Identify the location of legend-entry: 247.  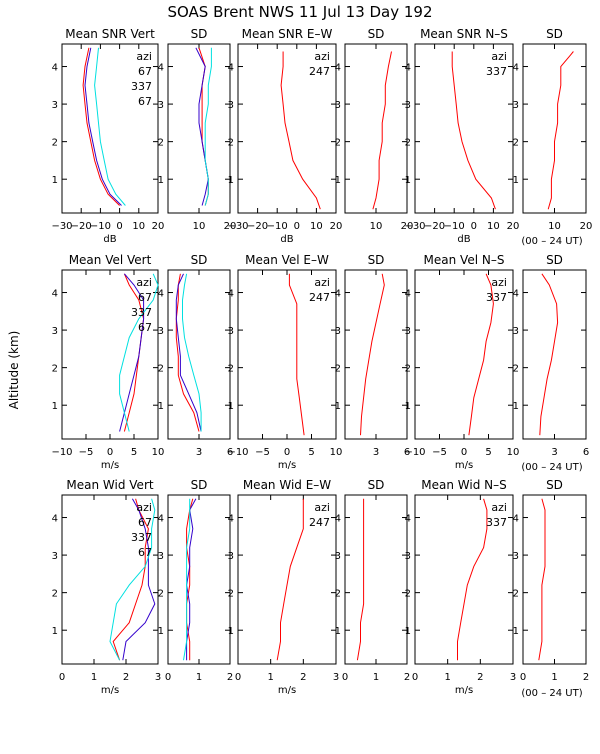
(319, 71).